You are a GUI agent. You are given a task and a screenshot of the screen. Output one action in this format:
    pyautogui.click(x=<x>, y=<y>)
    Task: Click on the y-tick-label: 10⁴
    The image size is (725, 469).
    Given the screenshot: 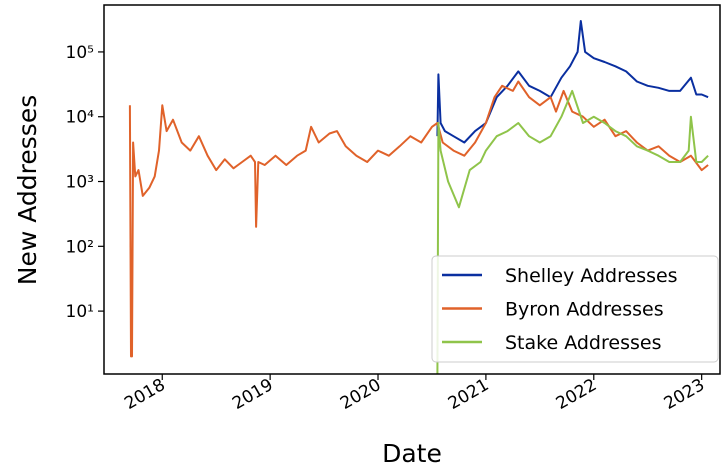 What is the action you would take?
    pyautogui.click(x=80, y=118)
    